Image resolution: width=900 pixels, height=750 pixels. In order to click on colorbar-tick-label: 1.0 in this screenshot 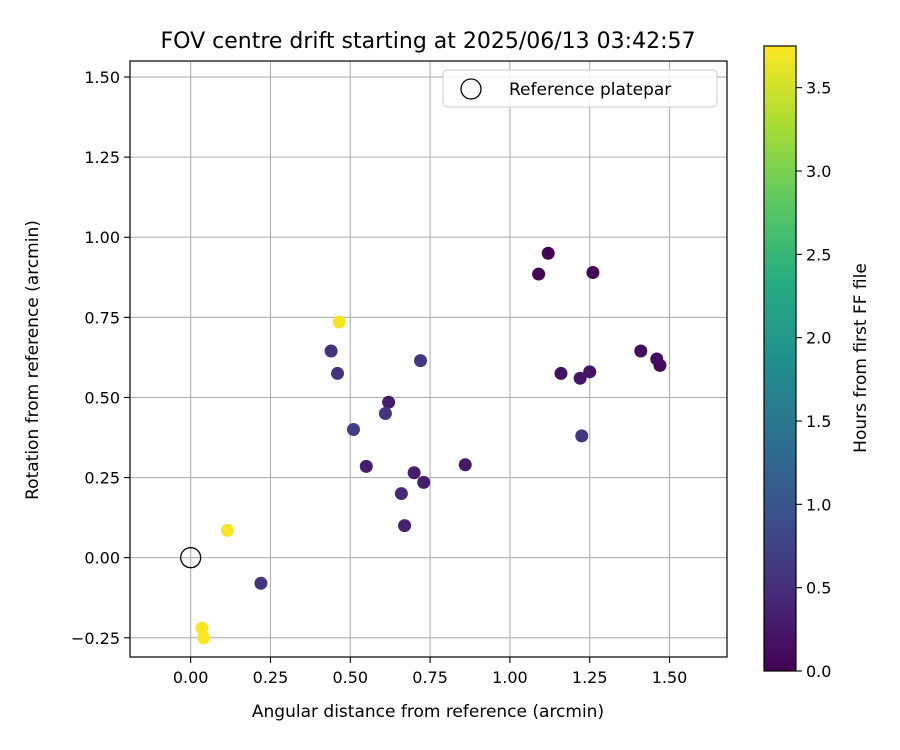, I will do `click(818, 504)`.